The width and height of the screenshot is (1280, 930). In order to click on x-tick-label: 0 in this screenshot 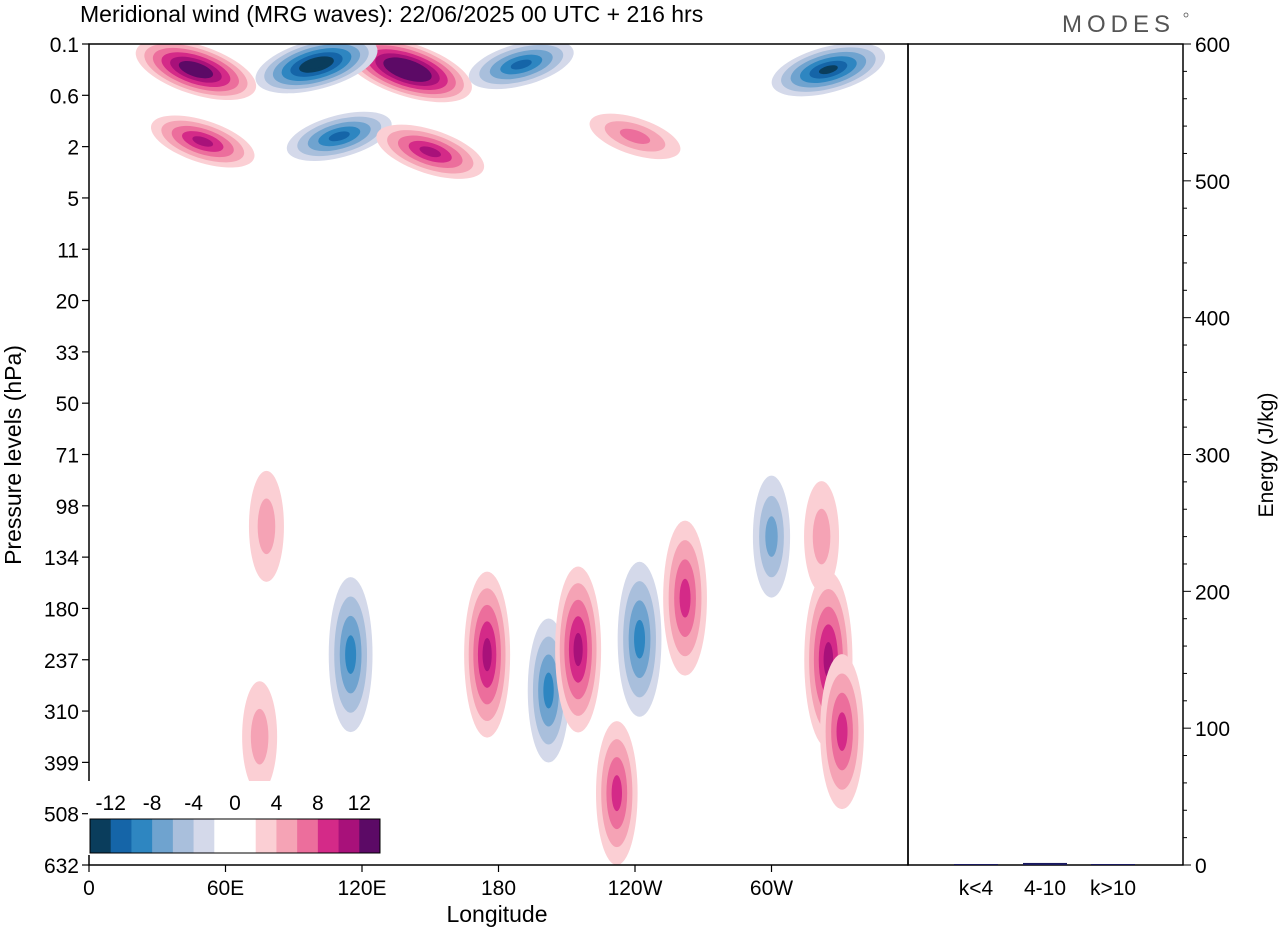, I will do `click(89, 888)`.